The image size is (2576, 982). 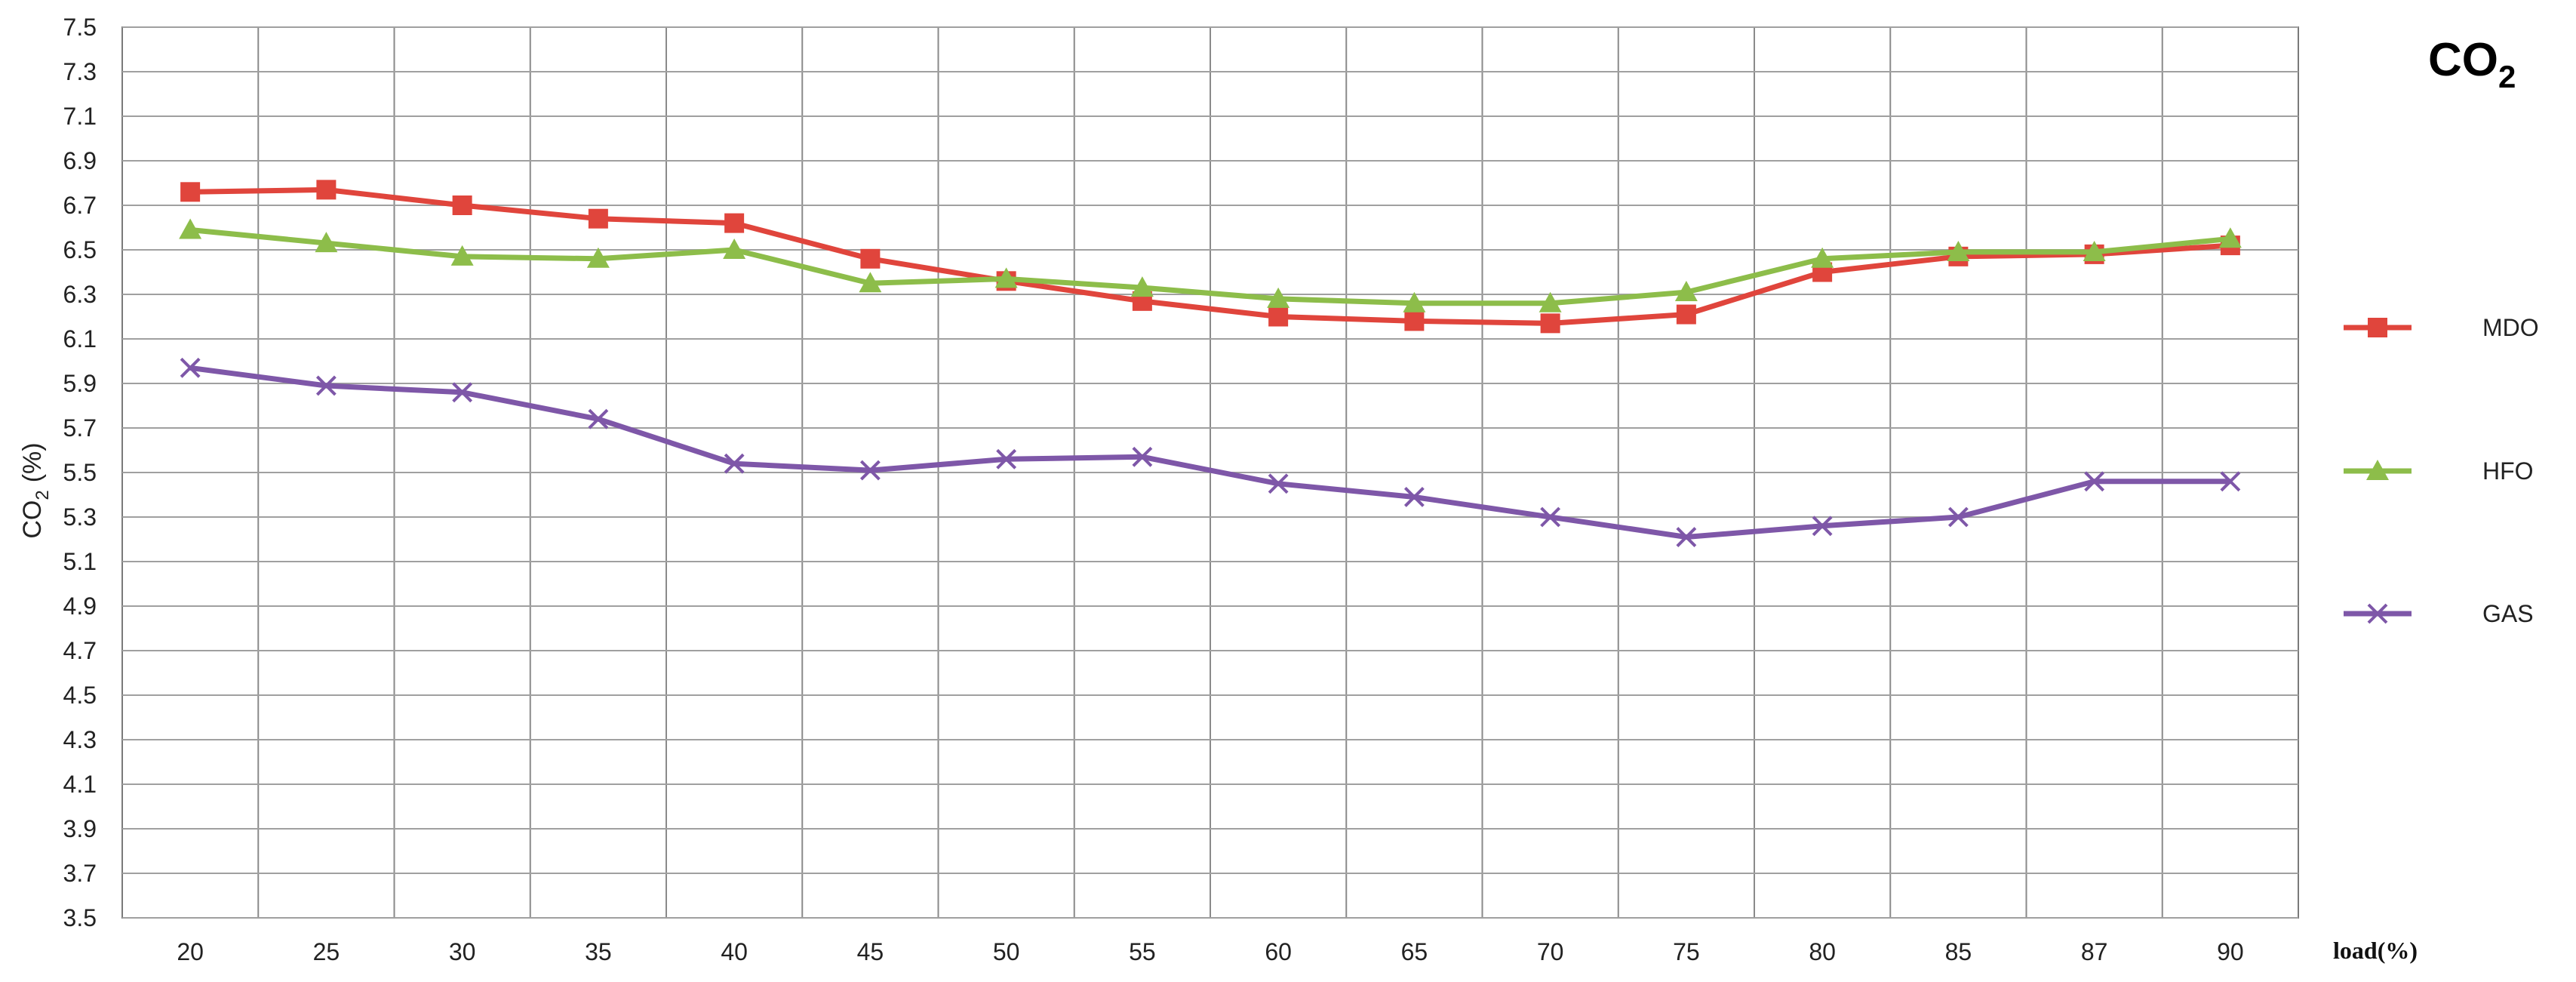 I want to click on y-tick-label: 4.9, so click(x=80, y=607).